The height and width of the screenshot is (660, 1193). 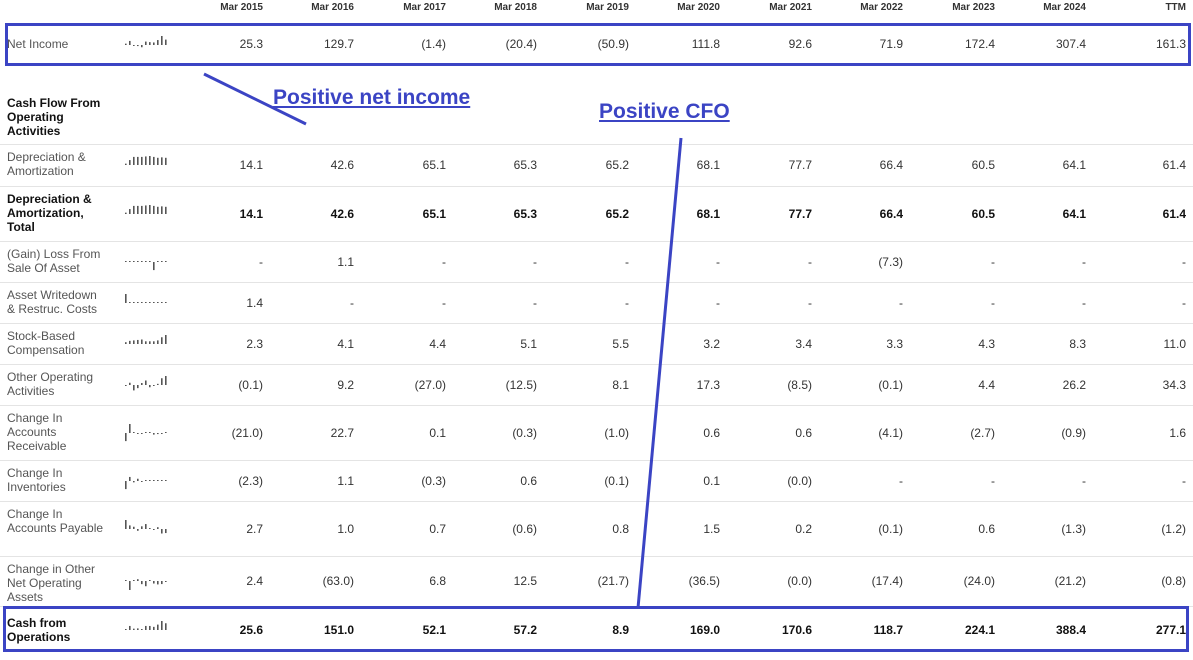 I want to click on value-cell: (0.3), so click(x=433, y=480).